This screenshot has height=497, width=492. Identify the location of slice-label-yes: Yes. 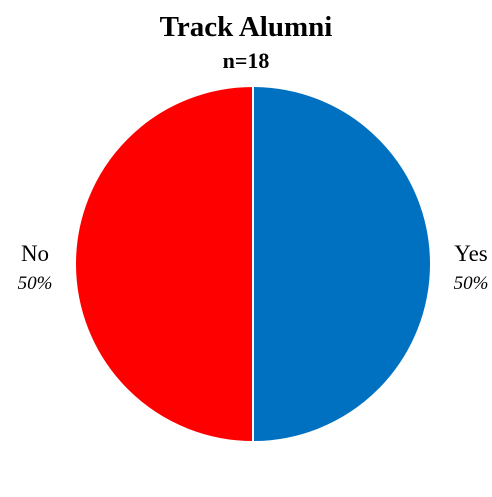
(471, 253).